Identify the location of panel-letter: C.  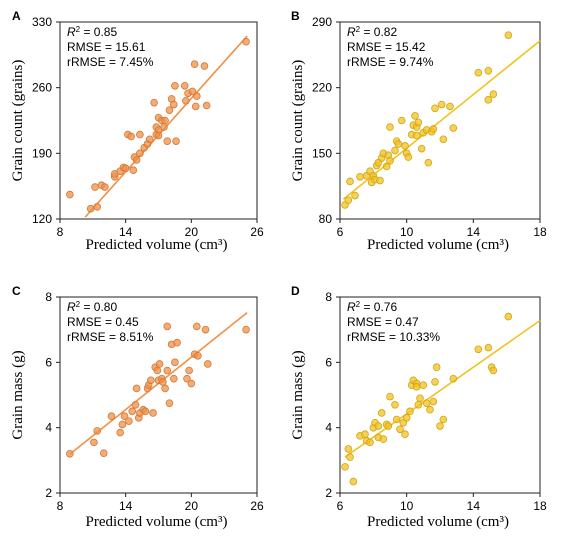
(16, 291).